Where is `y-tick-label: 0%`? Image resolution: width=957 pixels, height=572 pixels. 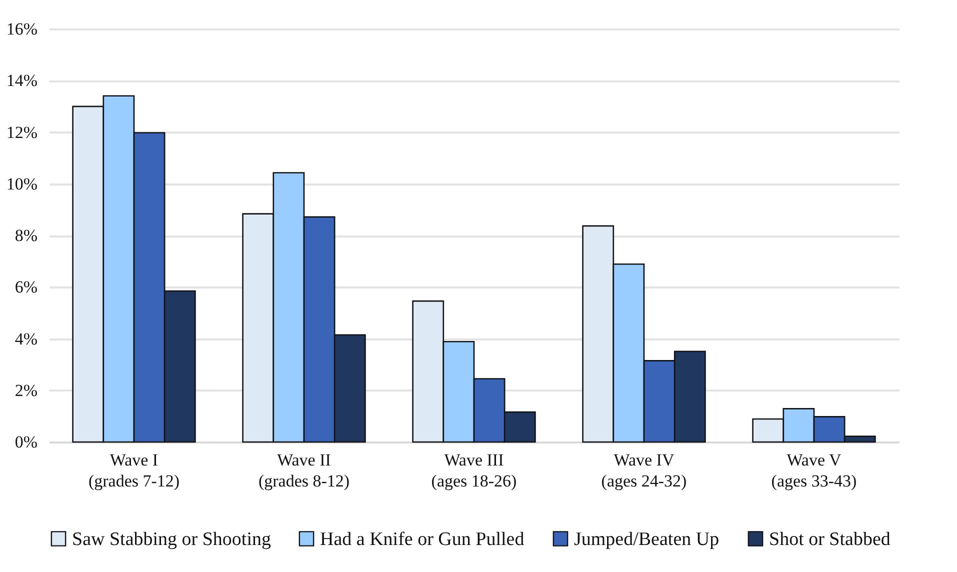 y-tick-label: 0% is located at coordinates (26, 442).